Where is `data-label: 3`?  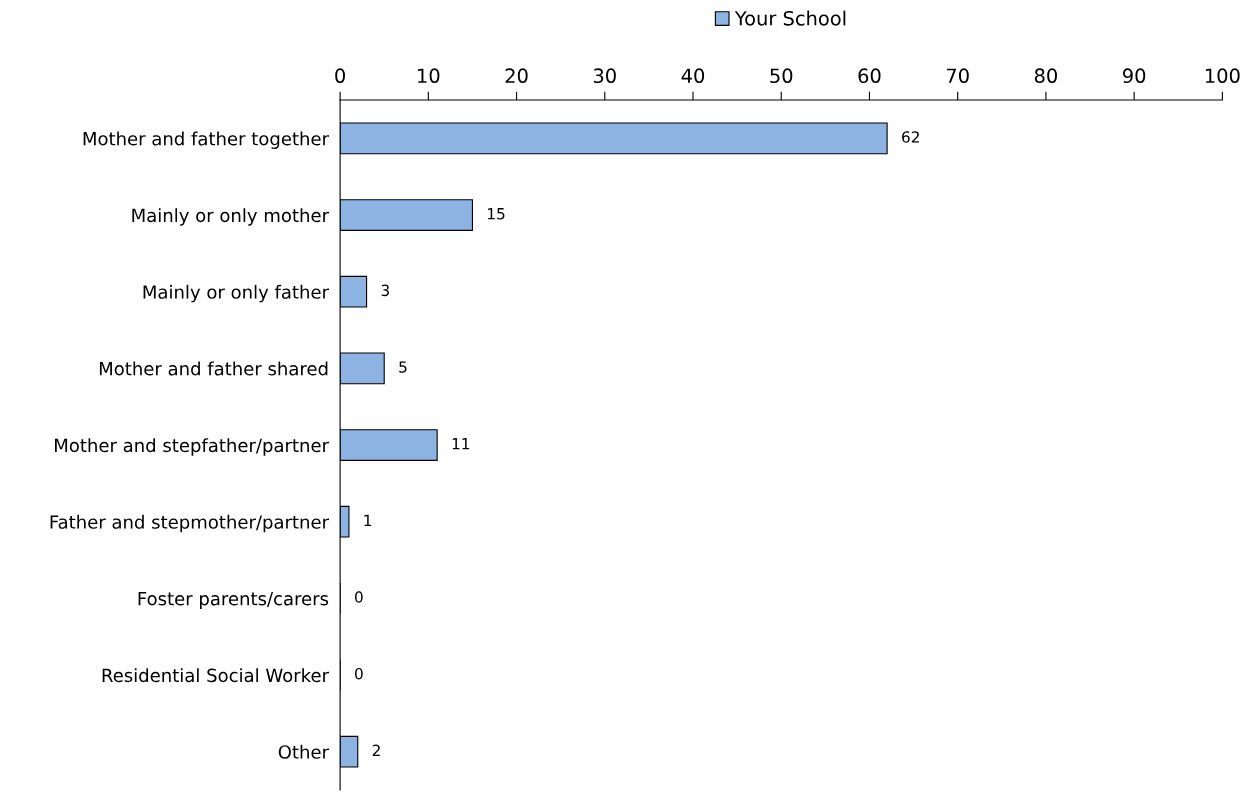
data-label: 3 is located at coordinates (385, 290).